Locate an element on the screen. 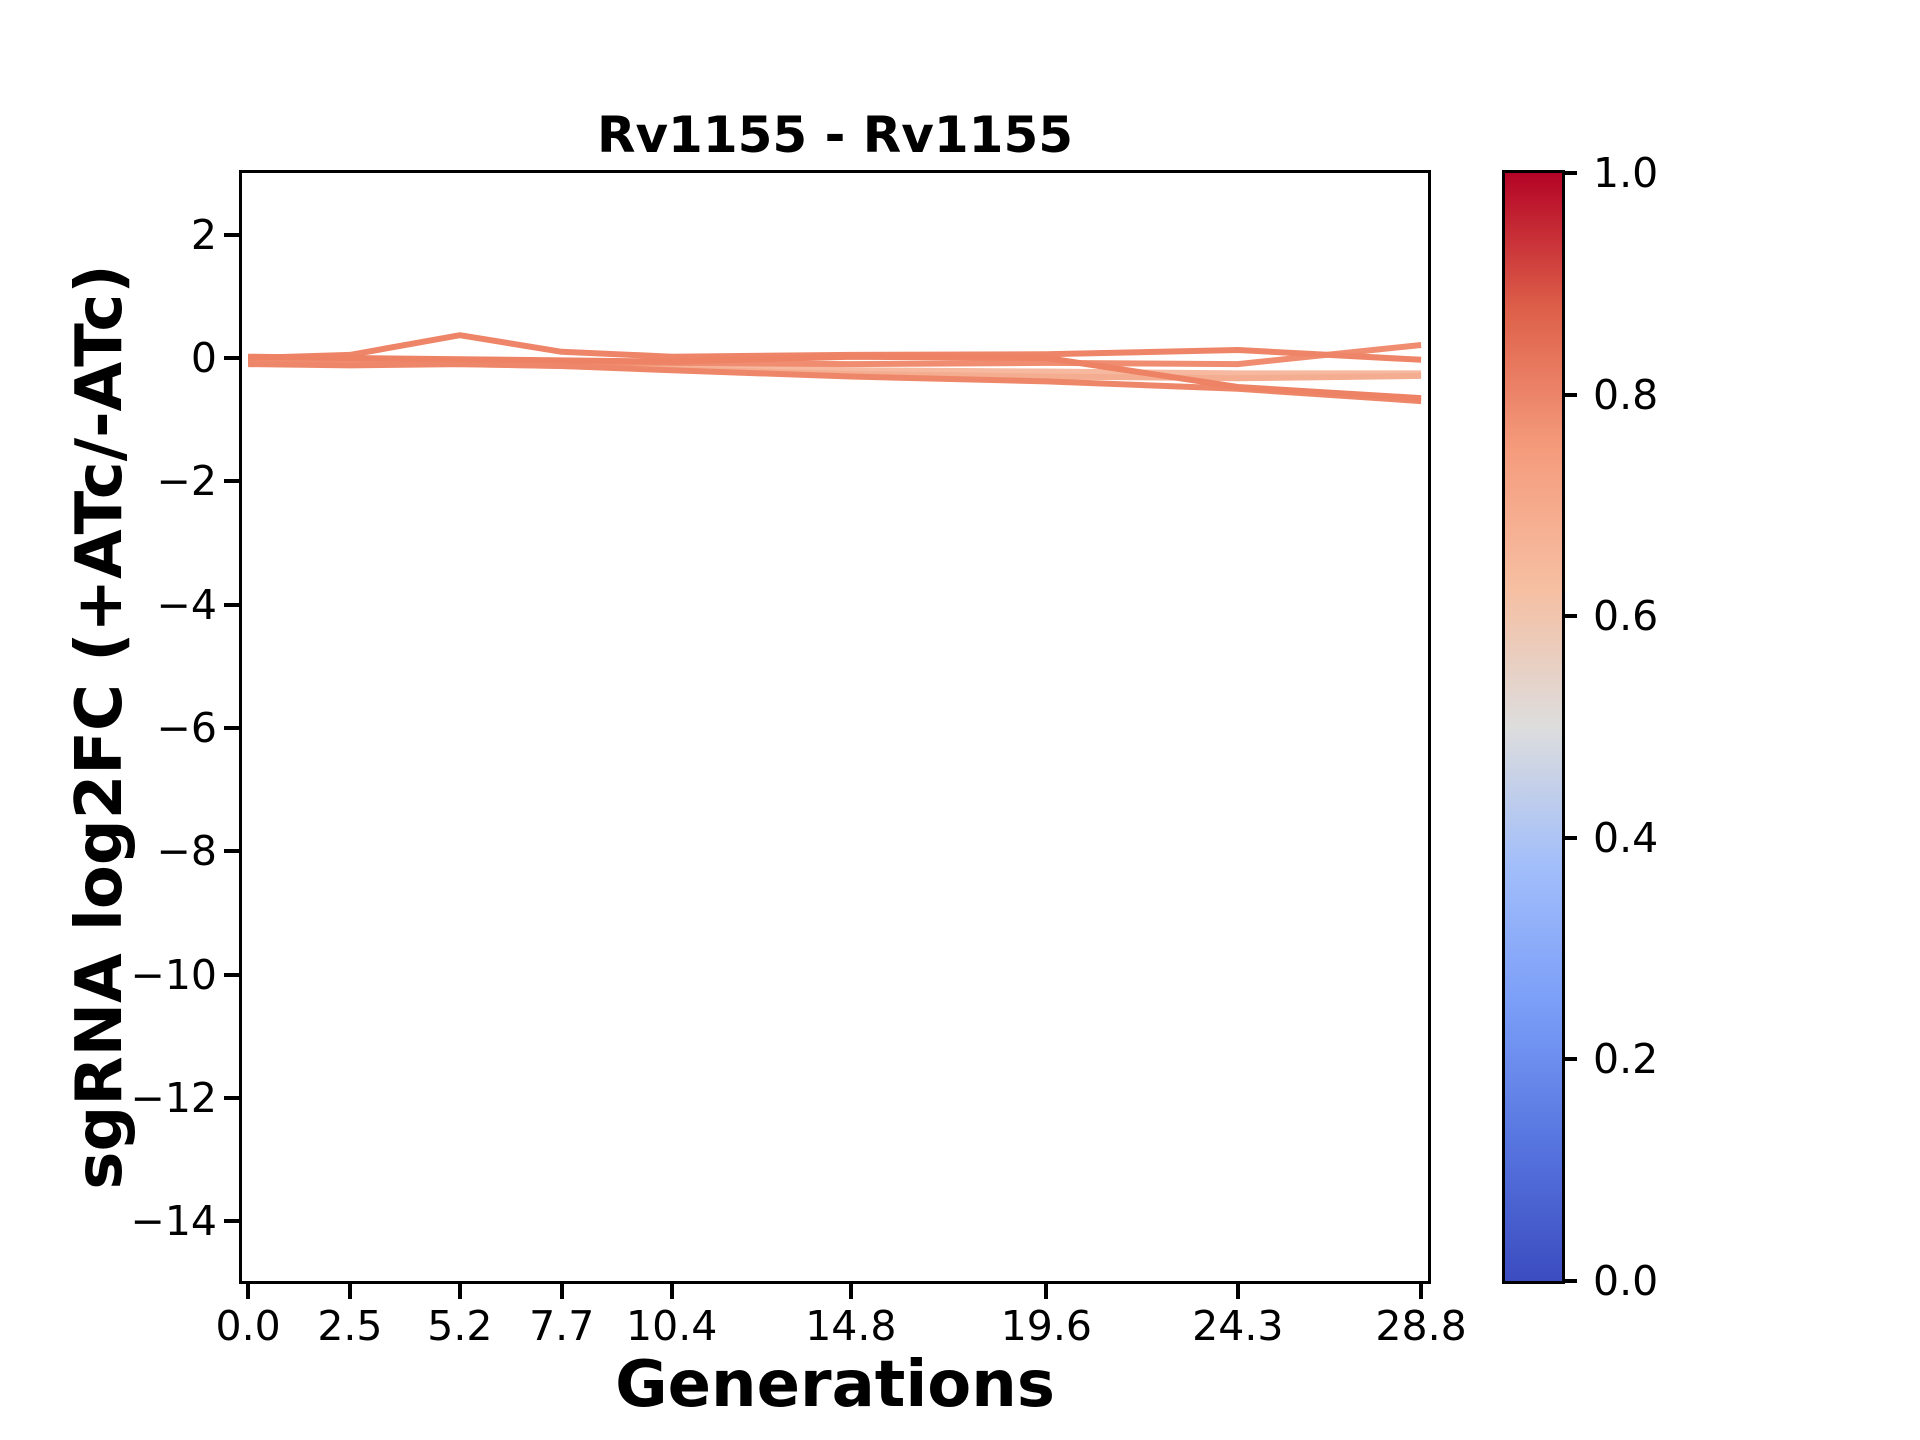 The width and height of the screenshot is (1920, 1440). y-tick-label: −8 is located at coordinates (186, 851).